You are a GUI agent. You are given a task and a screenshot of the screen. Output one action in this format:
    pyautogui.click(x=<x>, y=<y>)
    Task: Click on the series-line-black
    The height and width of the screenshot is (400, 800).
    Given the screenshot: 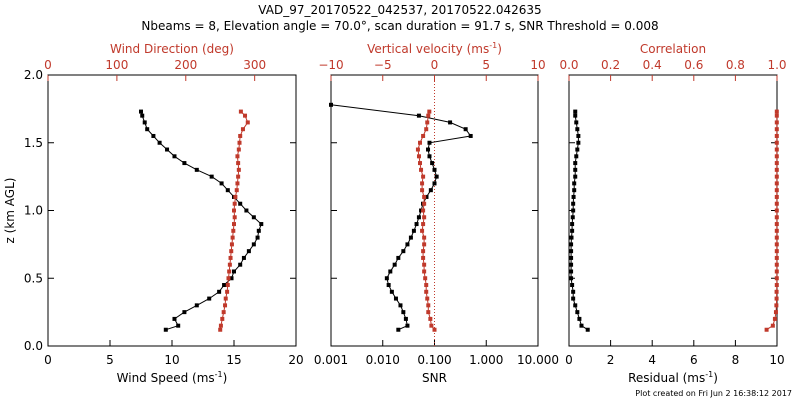 What is the action you would take?
    pyautogui.click(x=579, y=221)
    